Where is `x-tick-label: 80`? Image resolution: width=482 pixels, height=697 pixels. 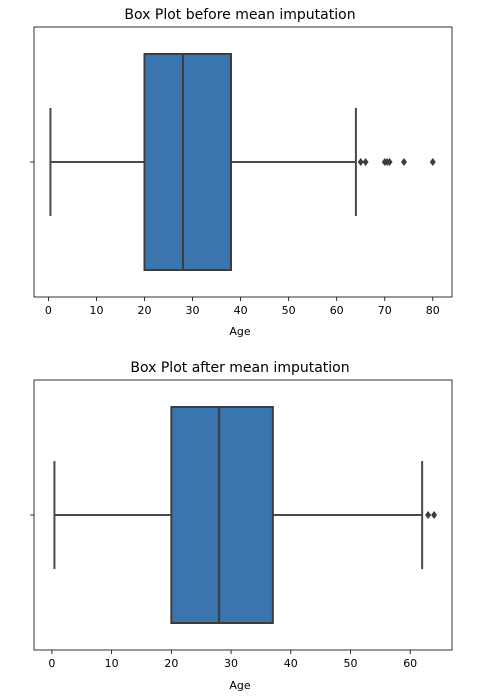 x-tick-label: 80 is located at coordinates (433, 310).